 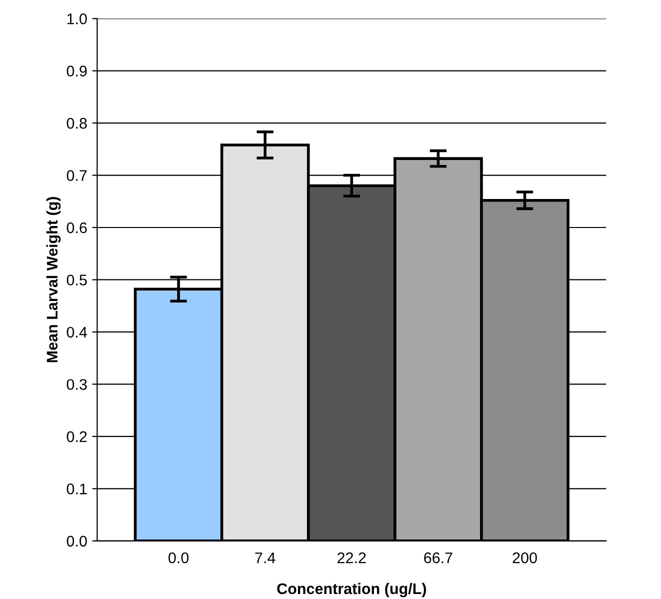 I want to click on y-tick-label: 0.0, so click(x=76, y=541).